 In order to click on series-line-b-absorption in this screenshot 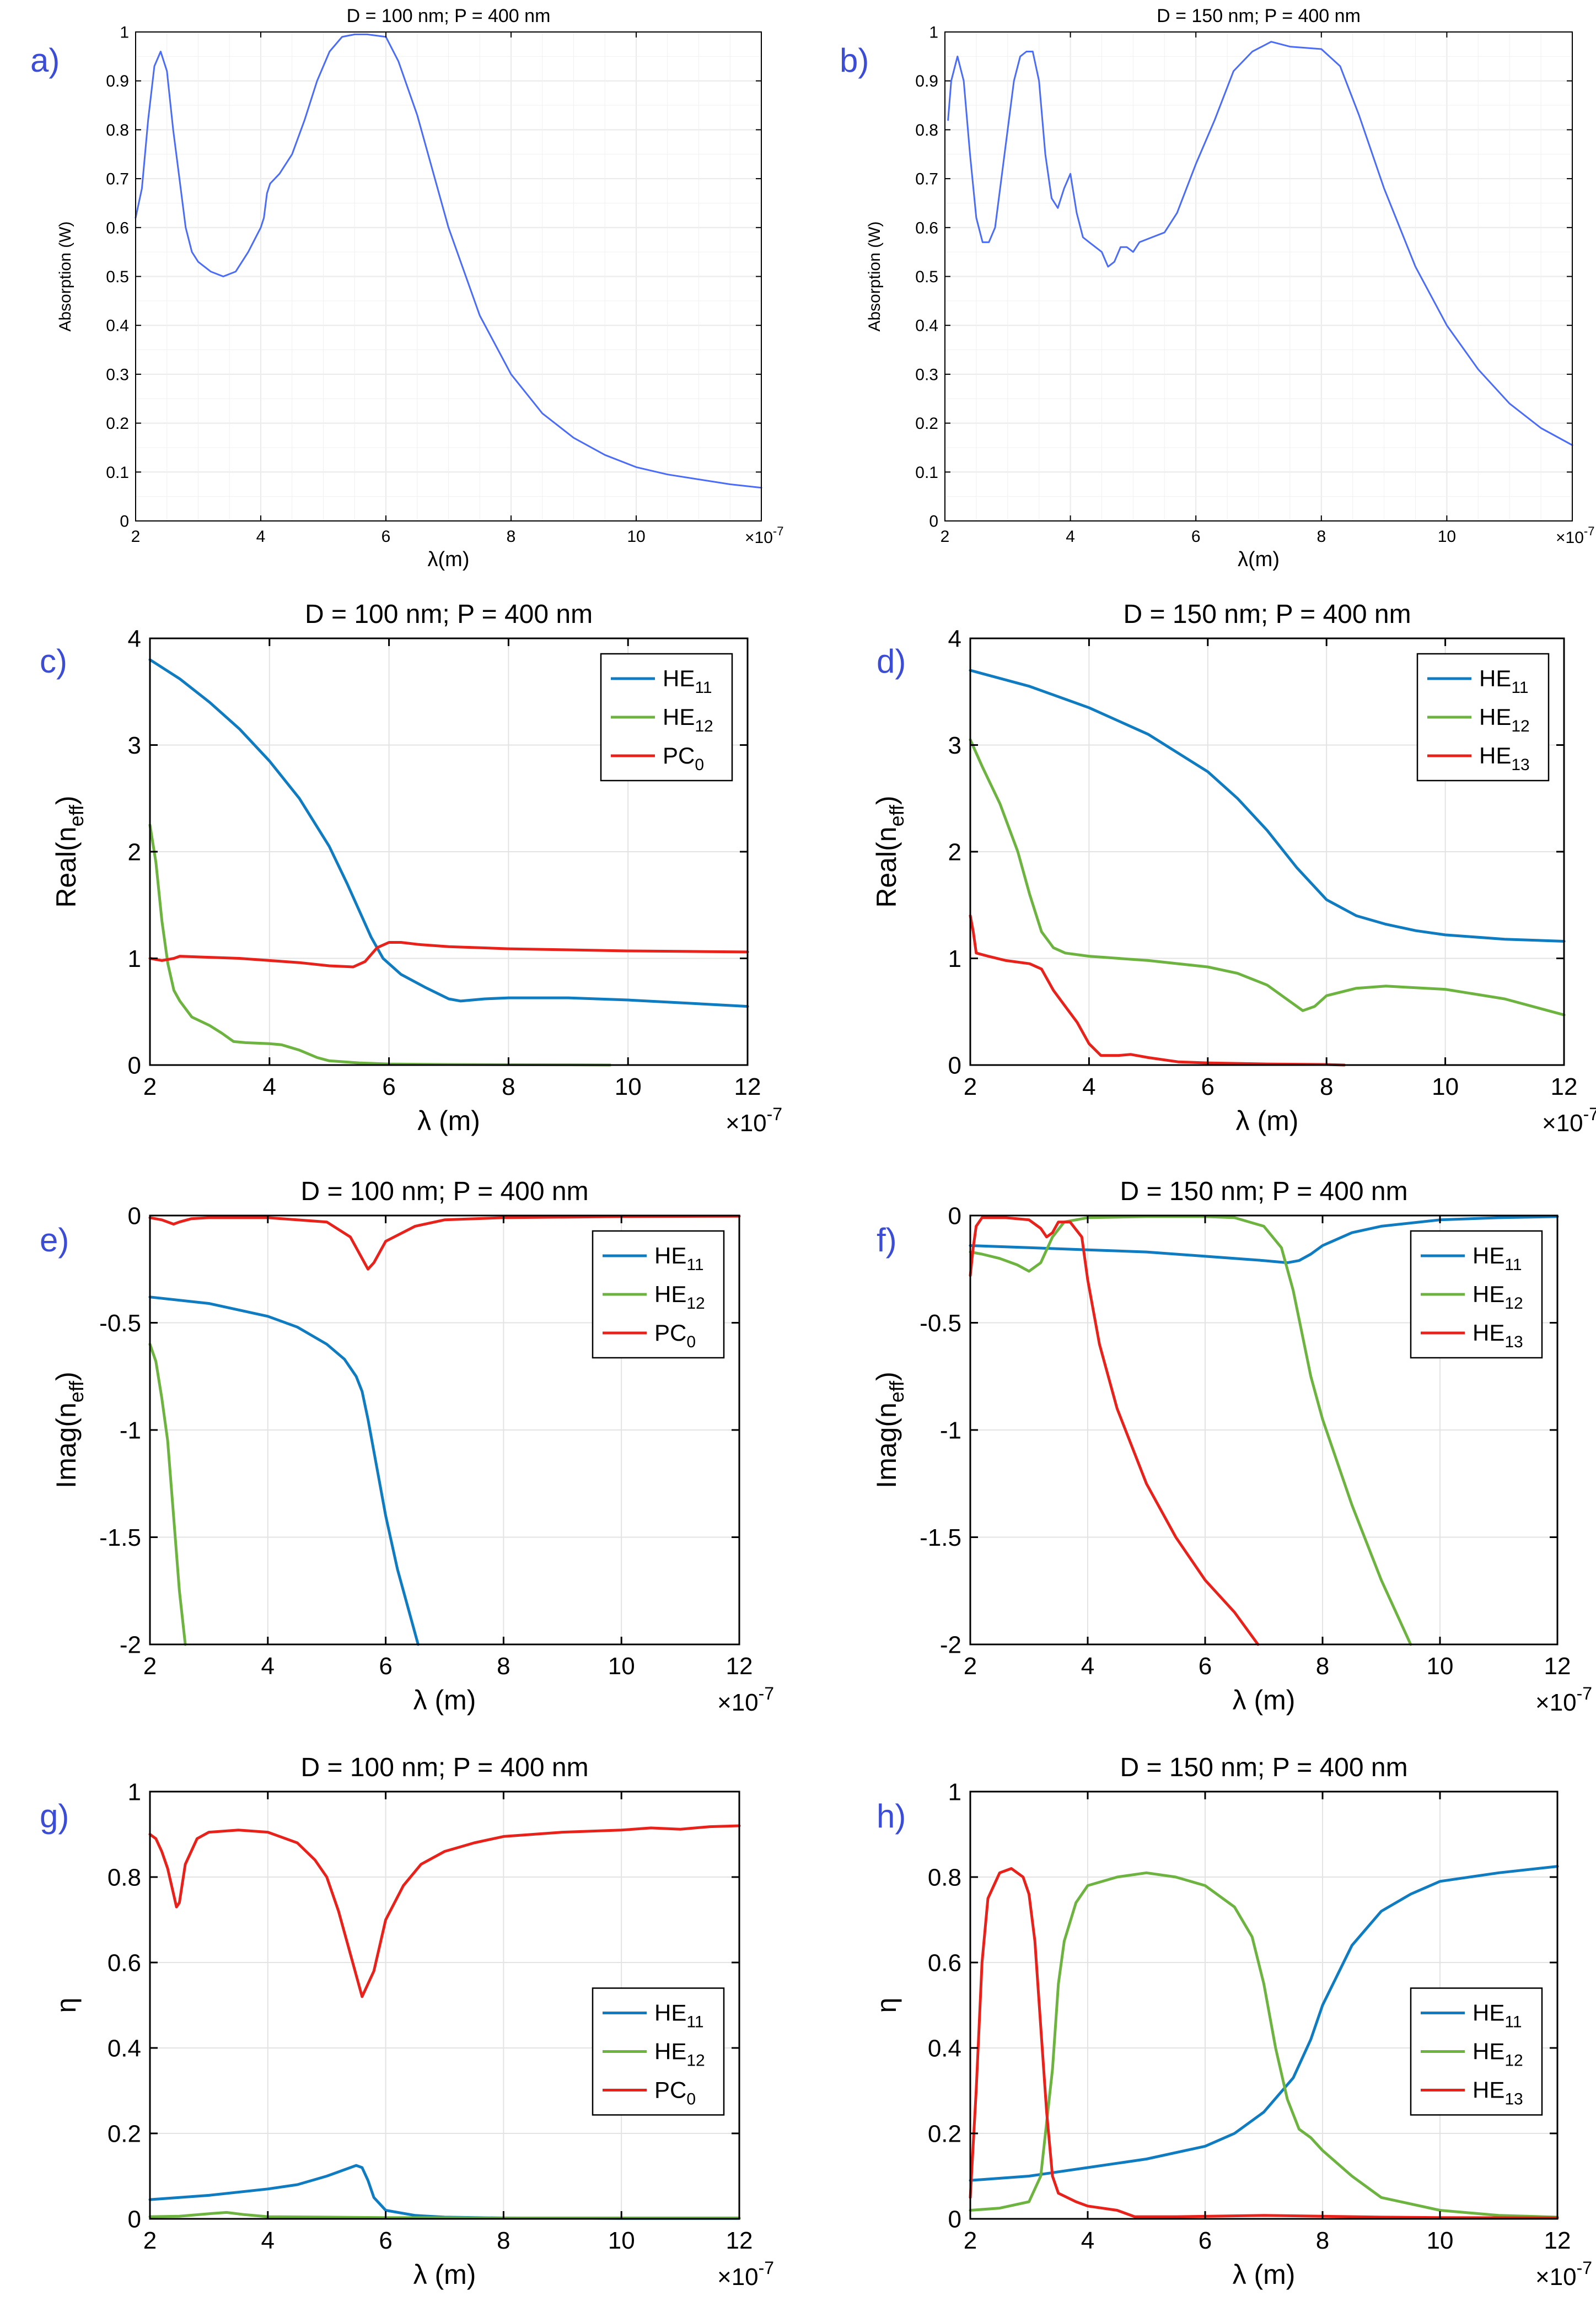, I will do `click(1260, 244)`.